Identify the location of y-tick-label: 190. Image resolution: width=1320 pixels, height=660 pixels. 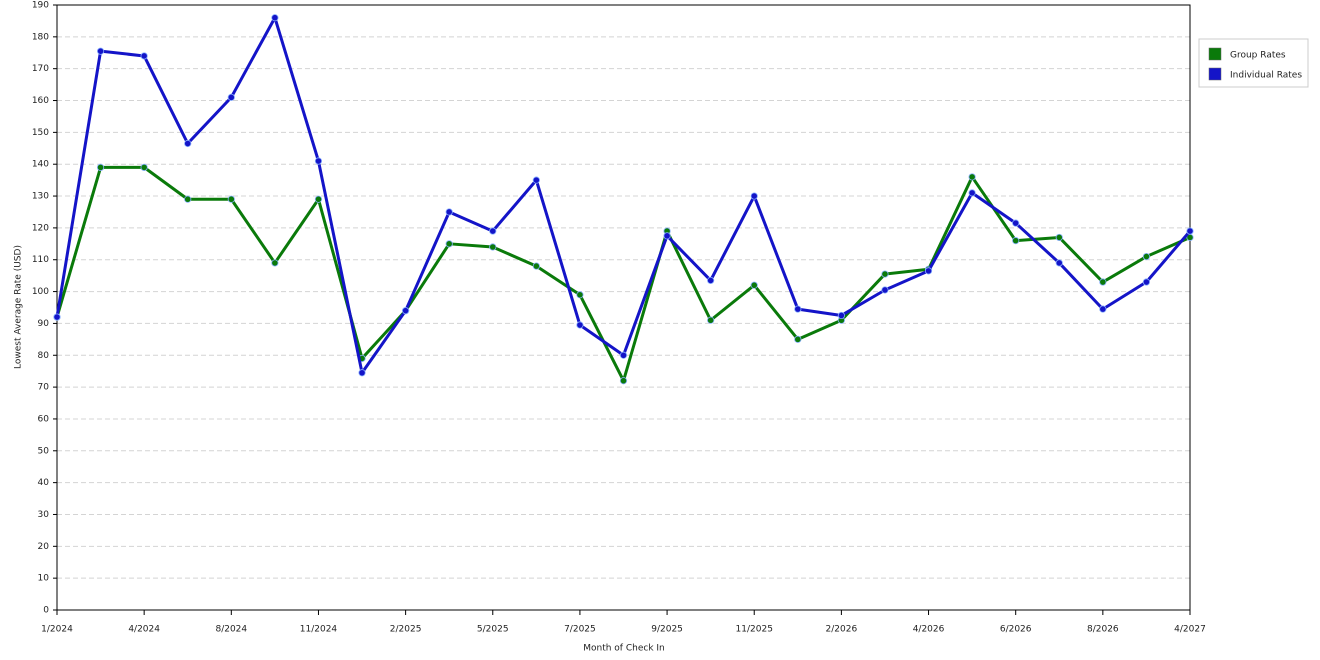
(40, 6).